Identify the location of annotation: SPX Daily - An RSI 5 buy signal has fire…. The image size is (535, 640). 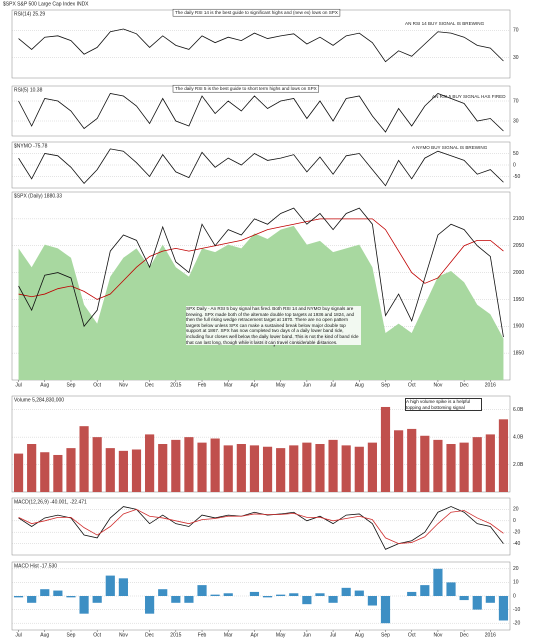
(273, 326).